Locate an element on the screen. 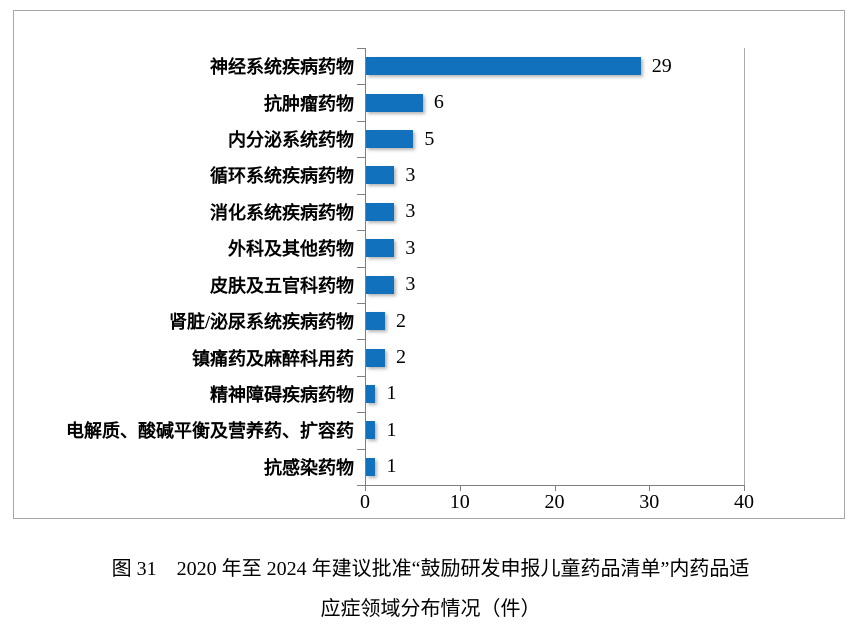 Image resolution: width=861 pixels, height=630 pixels. category-label: 外科及其他药物 is located at coordinates (291, 249).